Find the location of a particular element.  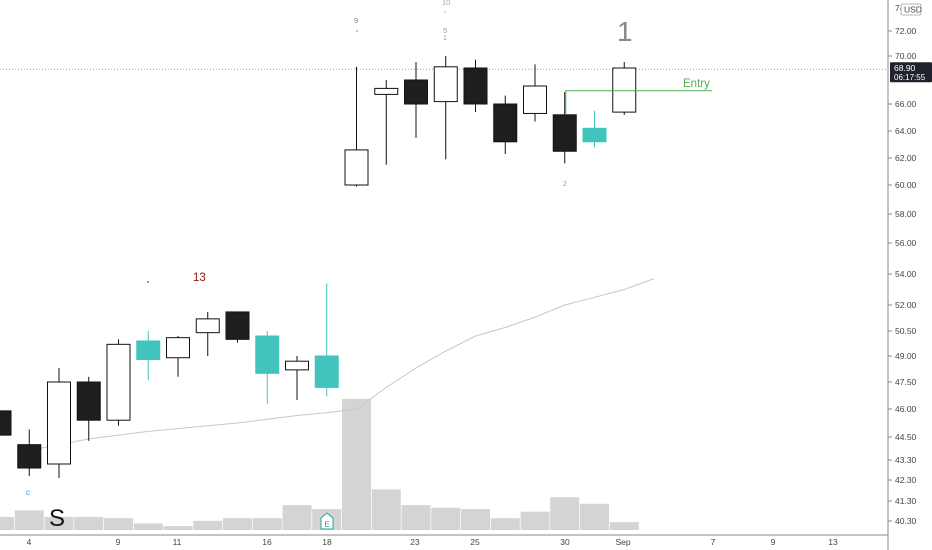

currency-badge: USD is located at coordinates (911, 9).